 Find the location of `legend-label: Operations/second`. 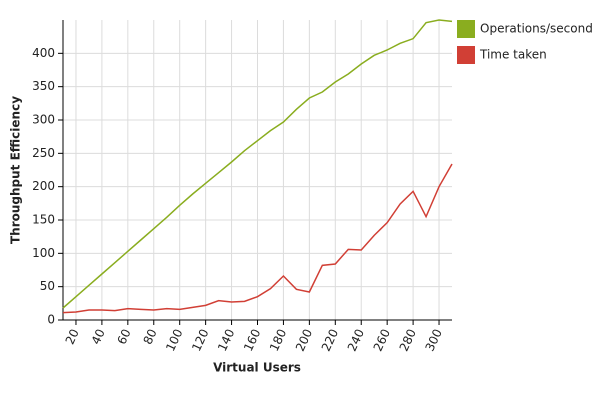

legend-label: Operations/second is located at coordinates (536, 29).